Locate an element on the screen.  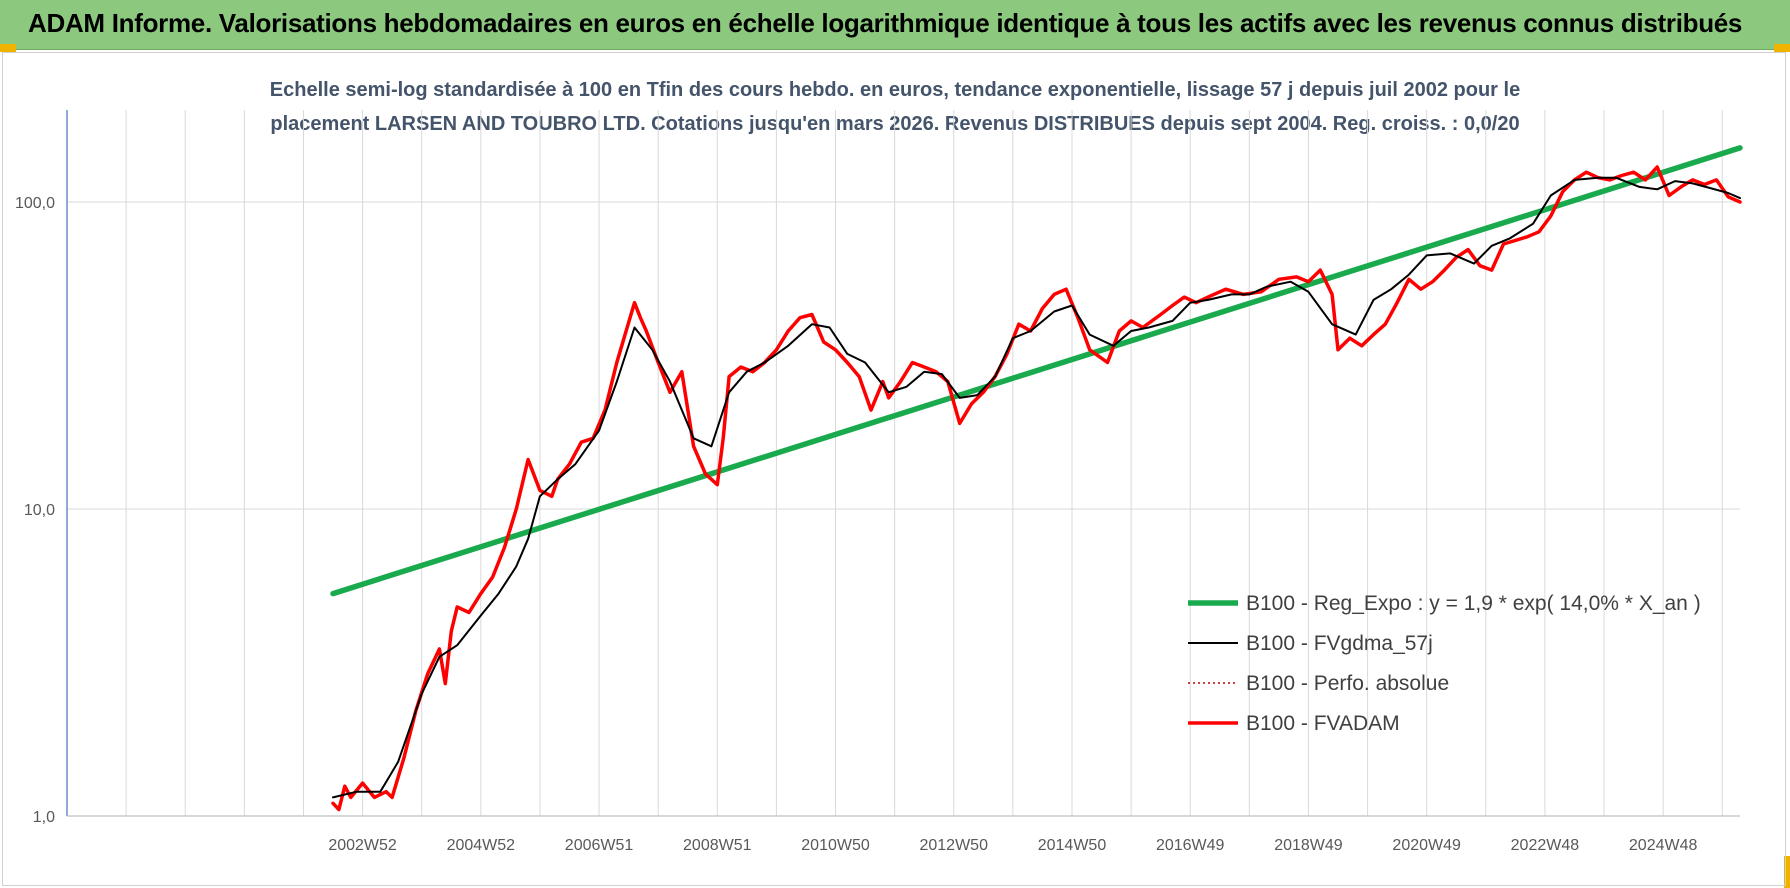
x-tick-label: 2018W49 is located at coordinates (1308, 845).